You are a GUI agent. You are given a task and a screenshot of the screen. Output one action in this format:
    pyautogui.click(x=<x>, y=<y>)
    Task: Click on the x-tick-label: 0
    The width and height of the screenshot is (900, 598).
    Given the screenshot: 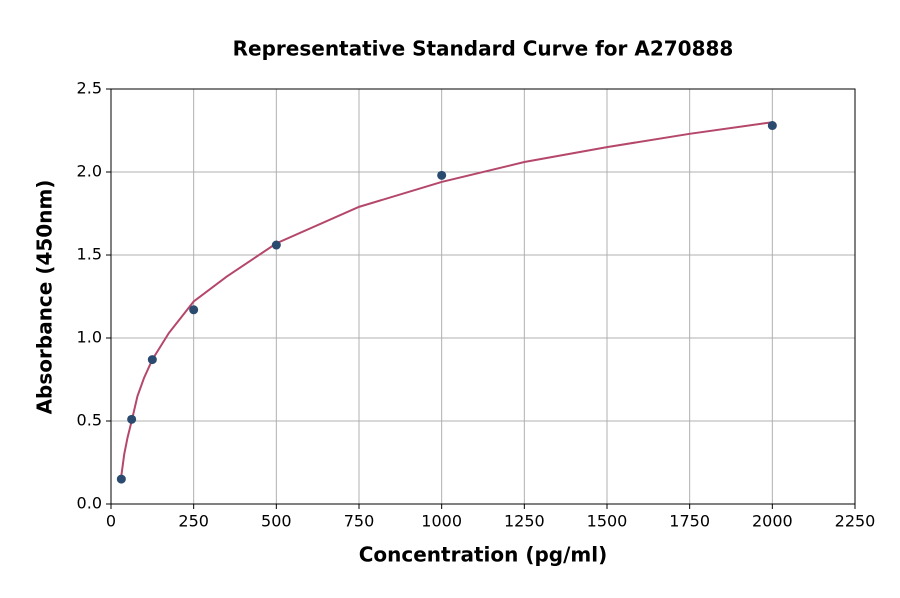 What is the action you would take?
    pyautogui.click(x=111, y=521)
    